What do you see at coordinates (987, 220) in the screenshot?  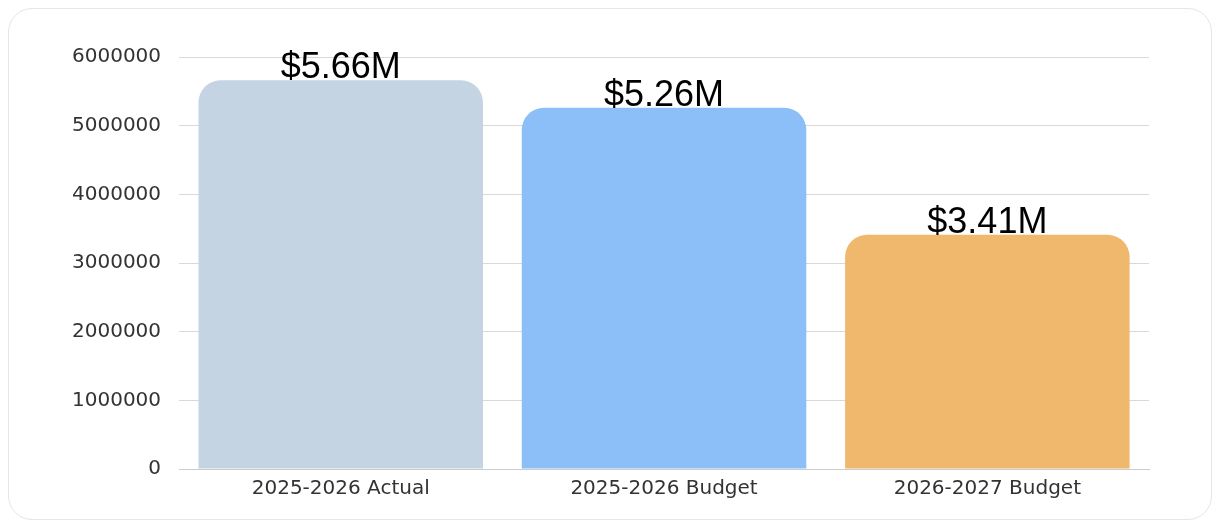 I see `data-label: $3.41M` at bounding box center [987, 220].